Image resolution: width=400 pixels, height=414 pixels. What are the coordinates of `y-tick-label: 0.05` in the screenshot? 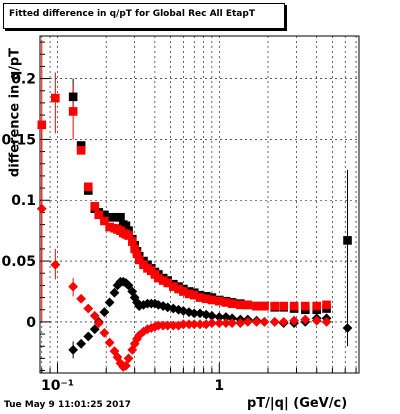 It's located at (18, 262).